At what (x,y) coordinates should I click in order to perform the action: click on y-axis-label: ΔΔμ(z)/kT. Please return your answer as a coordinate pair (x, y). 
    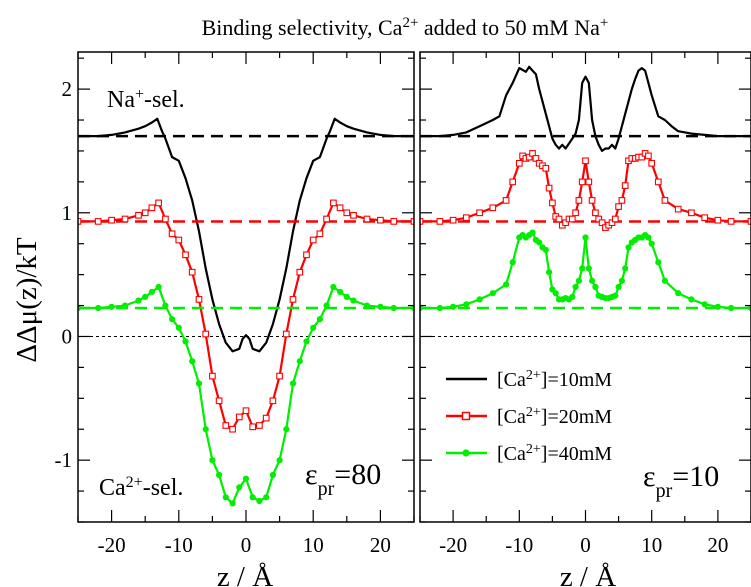
    Looking at the image, I should click on (27, 300).